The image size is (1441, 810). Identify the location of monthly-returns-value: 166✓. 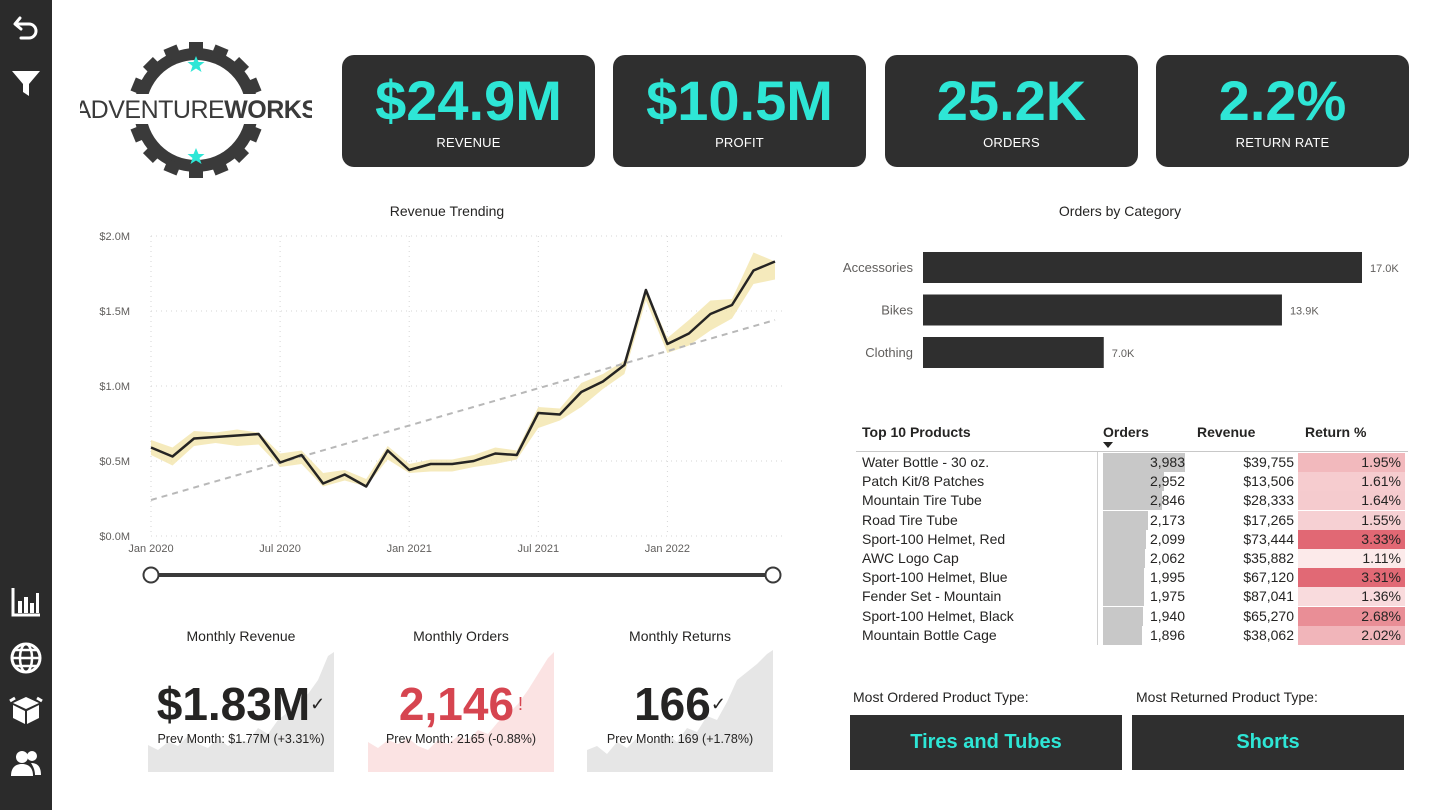
(680, 704).